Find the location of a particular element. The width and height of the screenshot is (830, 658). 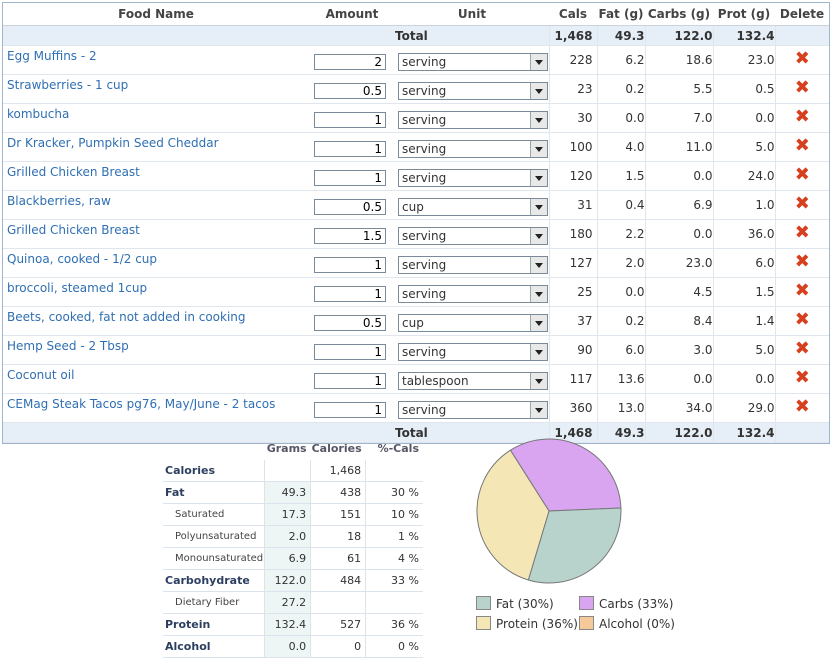

food-name-link: Hemp Seed - 2 Tbsp is located at coordinates (68, 346).